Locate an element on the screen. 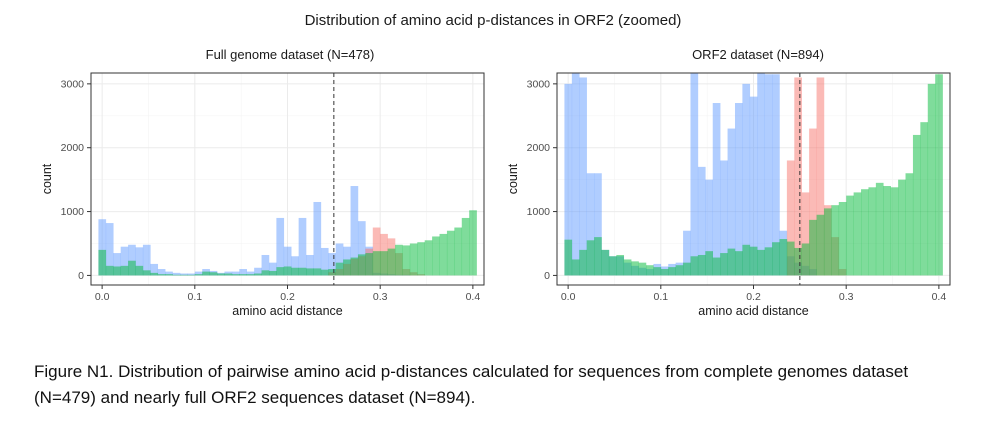 The width and height of the screenshot is (986, 438). panel-title-orf2: ORF2 dataset (N=894) is located at coordinates (758, 54).